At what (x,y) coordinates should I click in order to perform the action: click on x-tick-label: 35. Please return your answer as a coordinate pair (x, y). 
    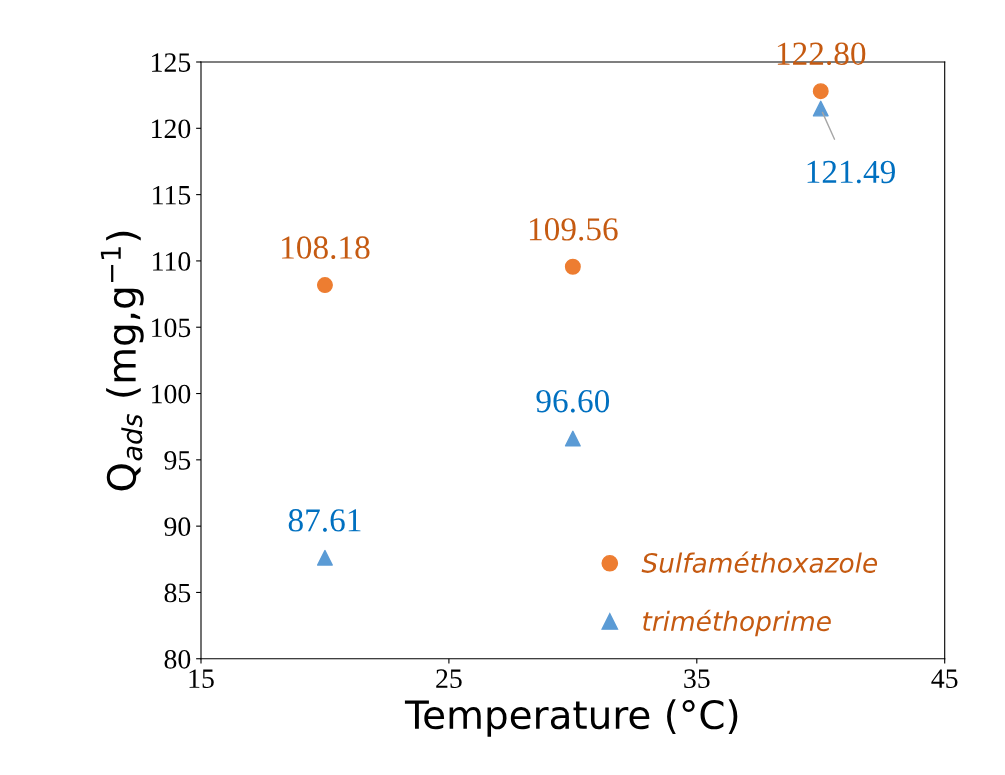
    Looking at the image, I should click on (697, 679).